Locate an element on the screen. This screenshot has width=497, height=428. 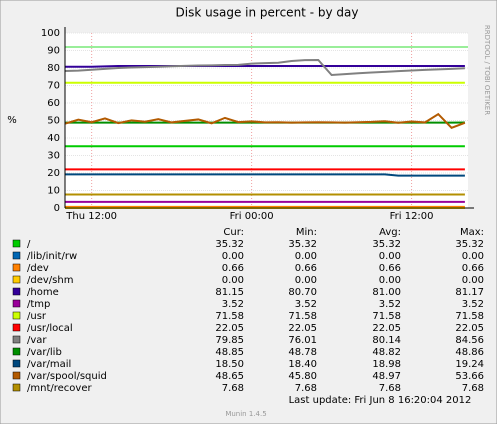
stat-value: 48.78 is located at coordinates (302, 352).